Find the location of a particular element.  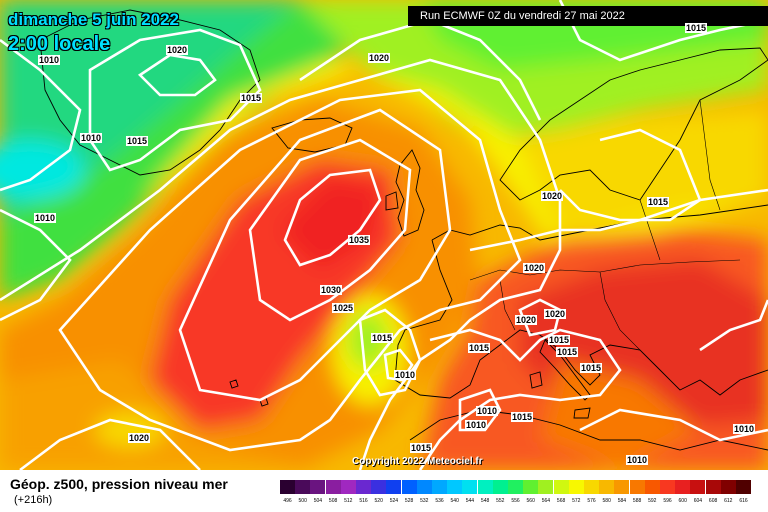

scale-value-label: 564 is located at coordinates (546, 501).